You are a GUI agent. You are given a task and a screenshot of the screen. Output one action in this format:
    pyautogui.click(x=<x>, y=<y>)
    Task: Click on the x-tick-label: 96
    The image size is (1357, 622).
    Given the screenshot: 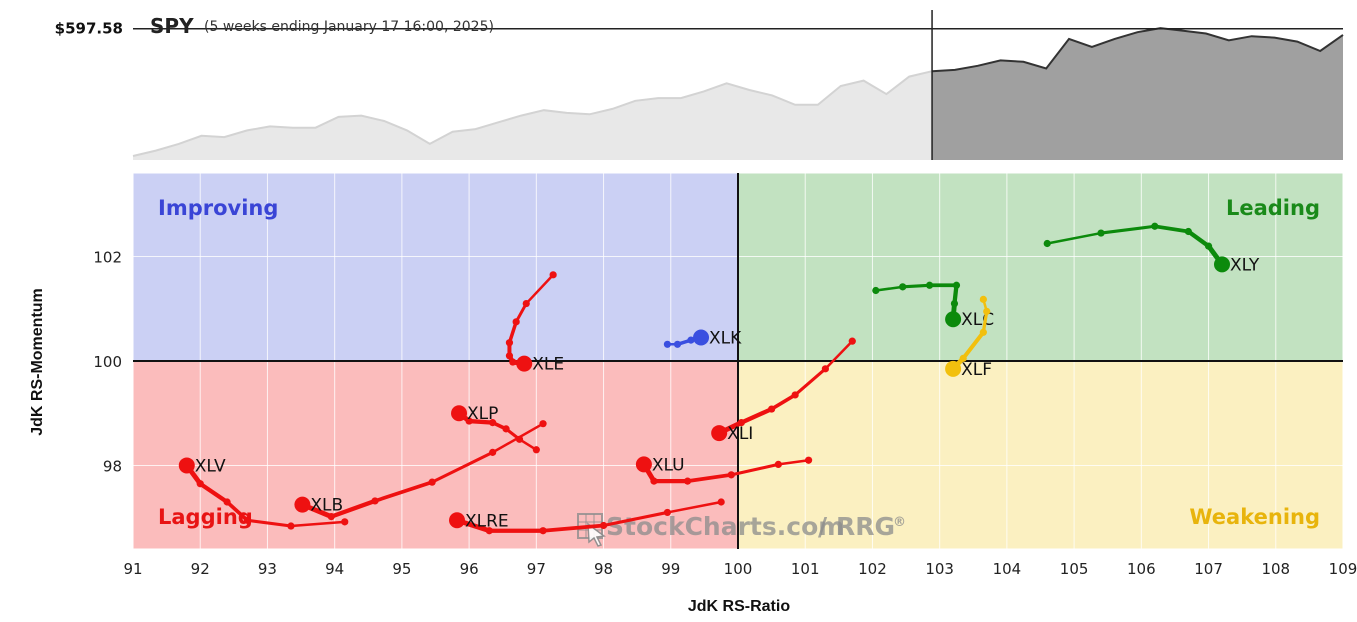 What is the action you would take?
    pyautogui.click(x=469, y=569)
    